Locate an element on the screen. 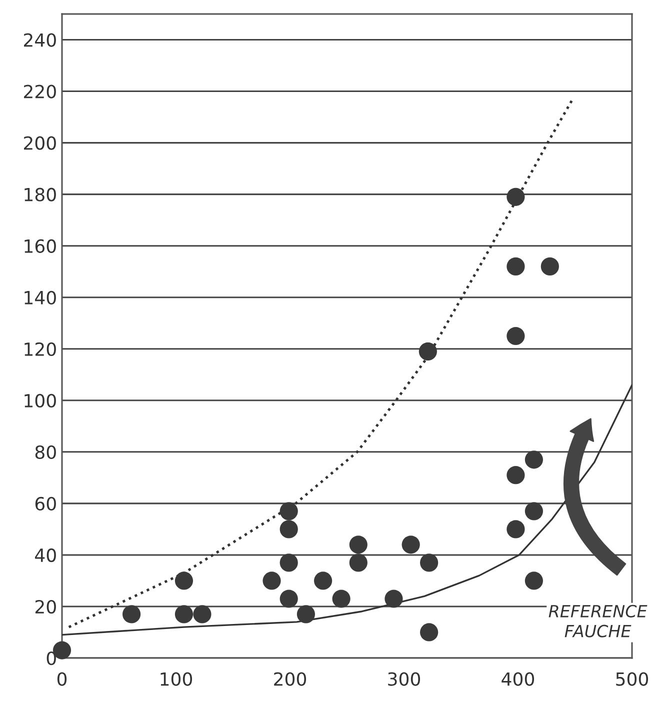 This screenshot has height=713, width=664. y-tick-label: 20 is located at coordinates (45, 607).